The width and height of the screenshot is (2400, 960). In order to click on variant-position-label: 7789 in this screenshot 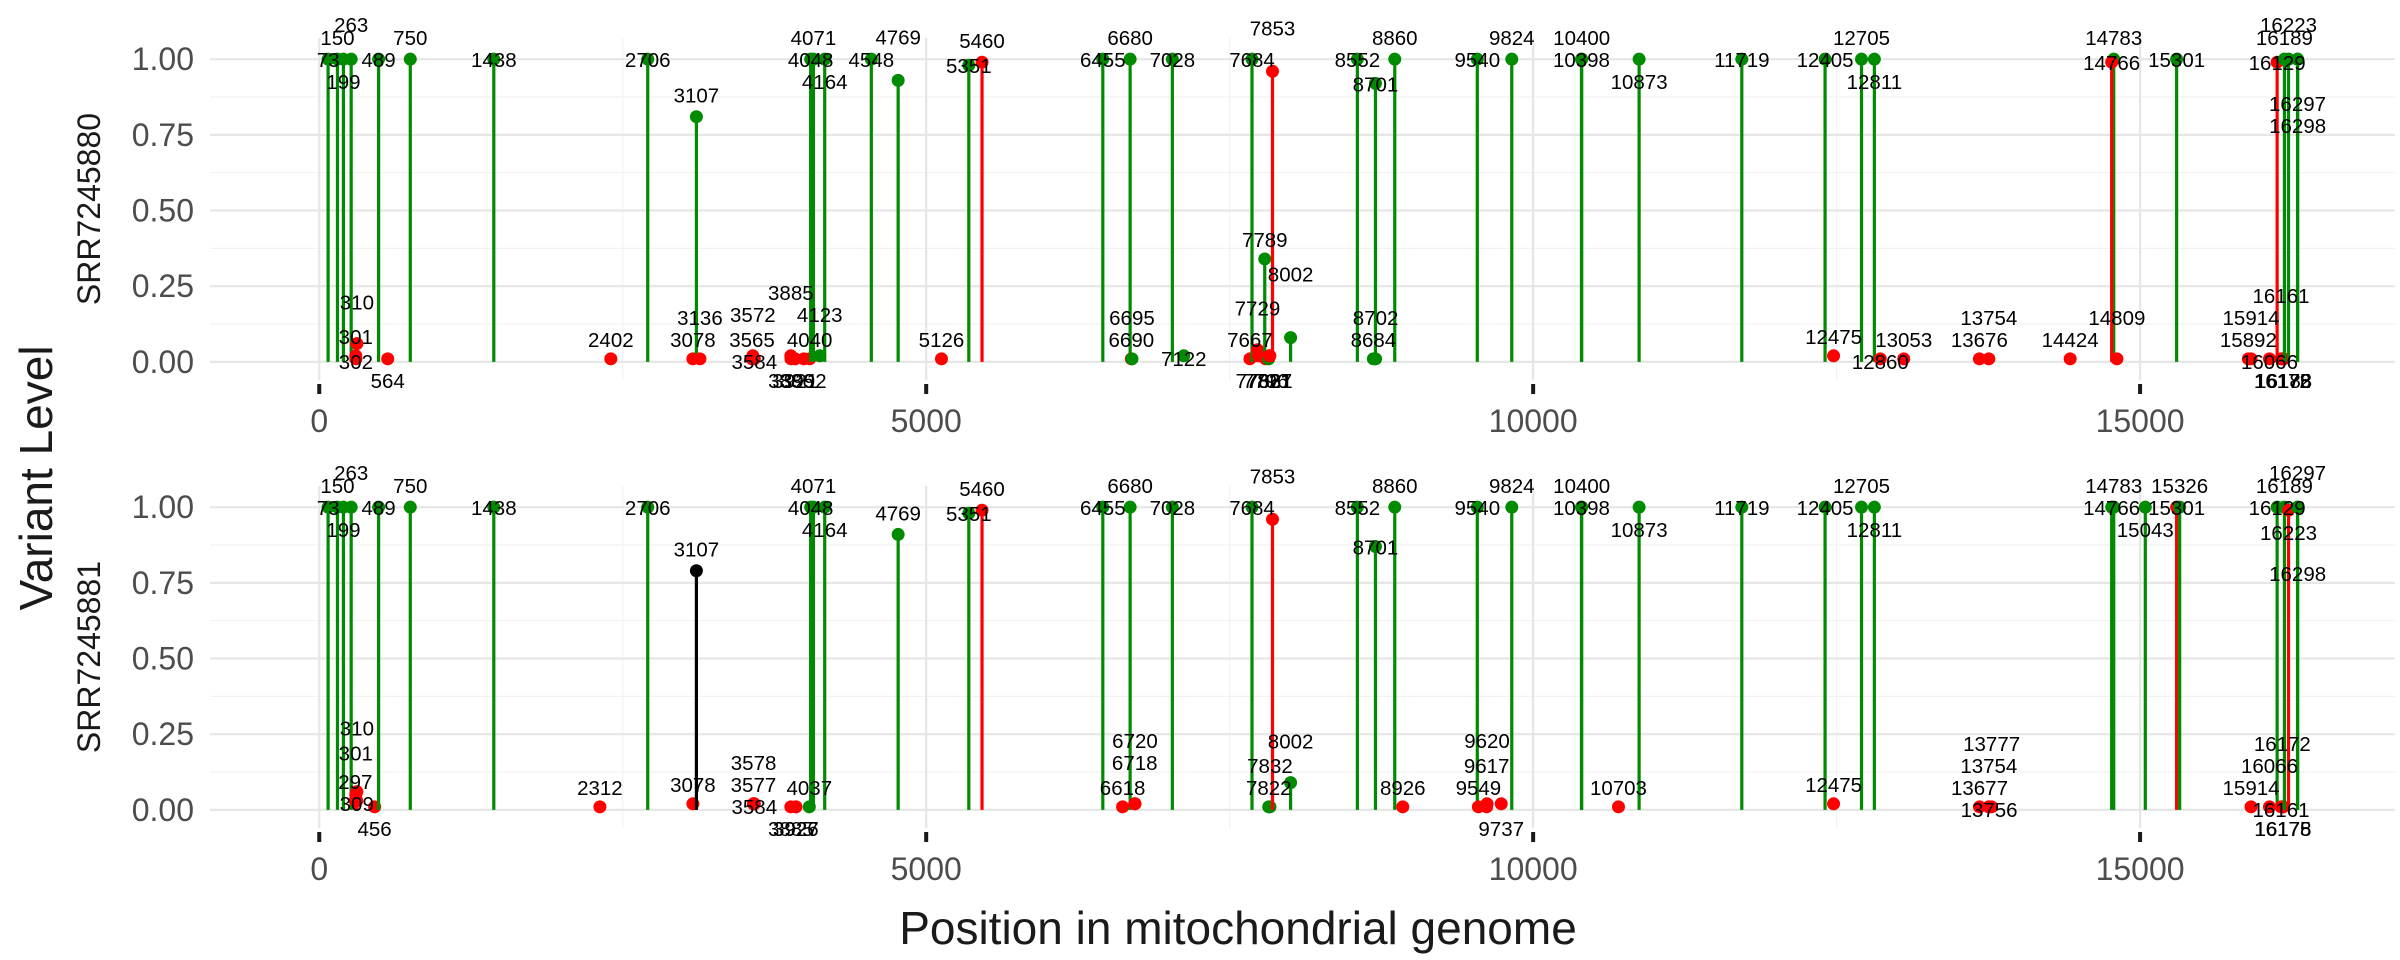, I will do `click(1265, 240)`.